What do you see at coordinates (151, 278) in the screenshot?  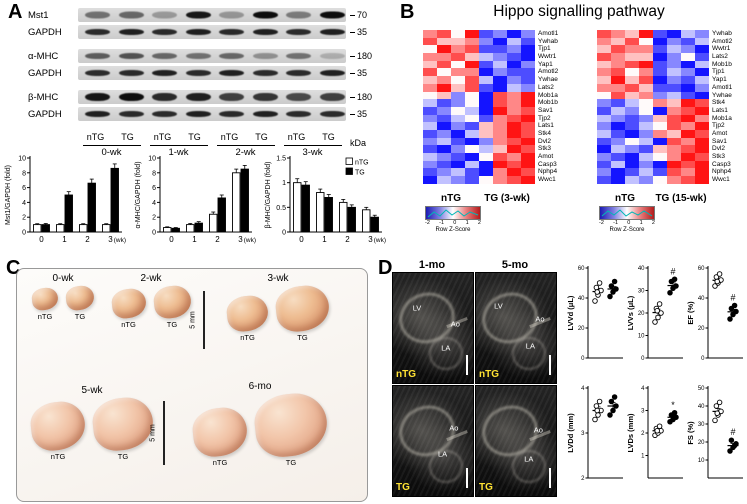 I see `group-label: 2-wk` at bounding box center [151, 278].